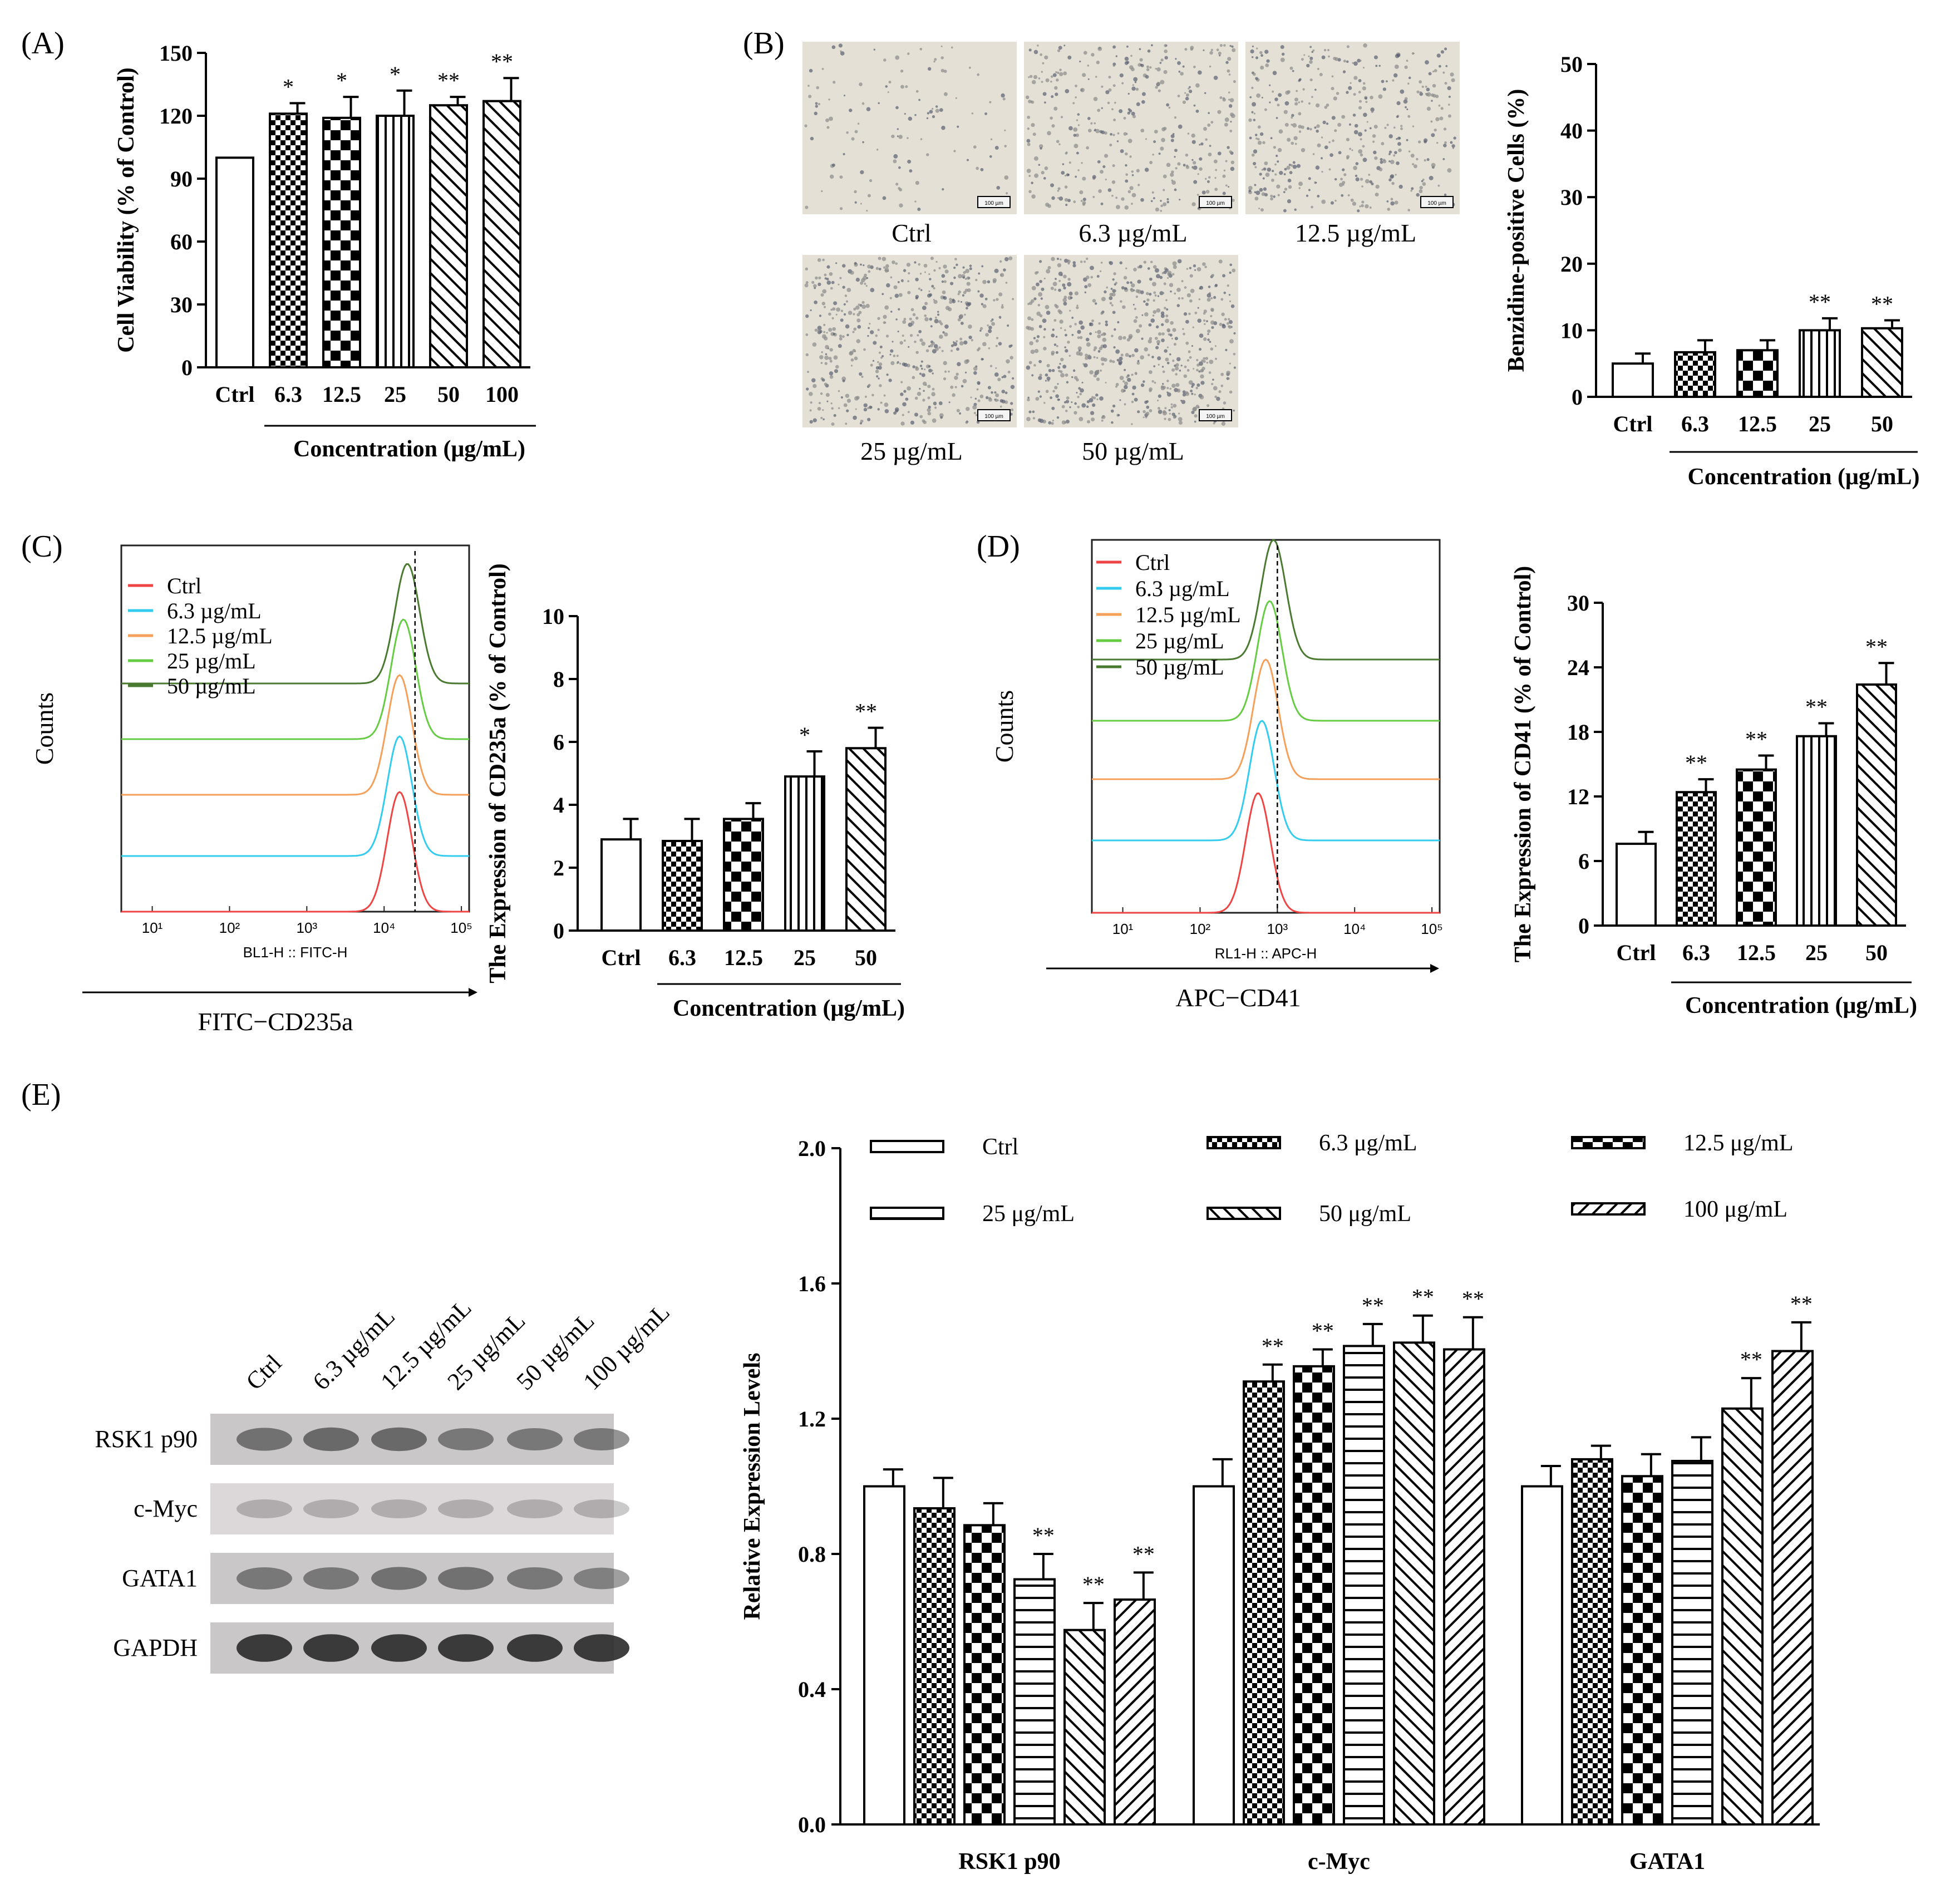 This screenshot has height=1894, width=1960. What do you see at coordinates (907, 1146) in the screenshot?
I see `legend-swatch` at bounding box center [907, 1146].